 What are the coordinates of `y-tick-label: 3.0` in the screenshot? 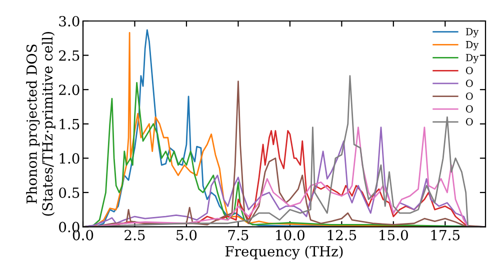 It's located at (69, 21).